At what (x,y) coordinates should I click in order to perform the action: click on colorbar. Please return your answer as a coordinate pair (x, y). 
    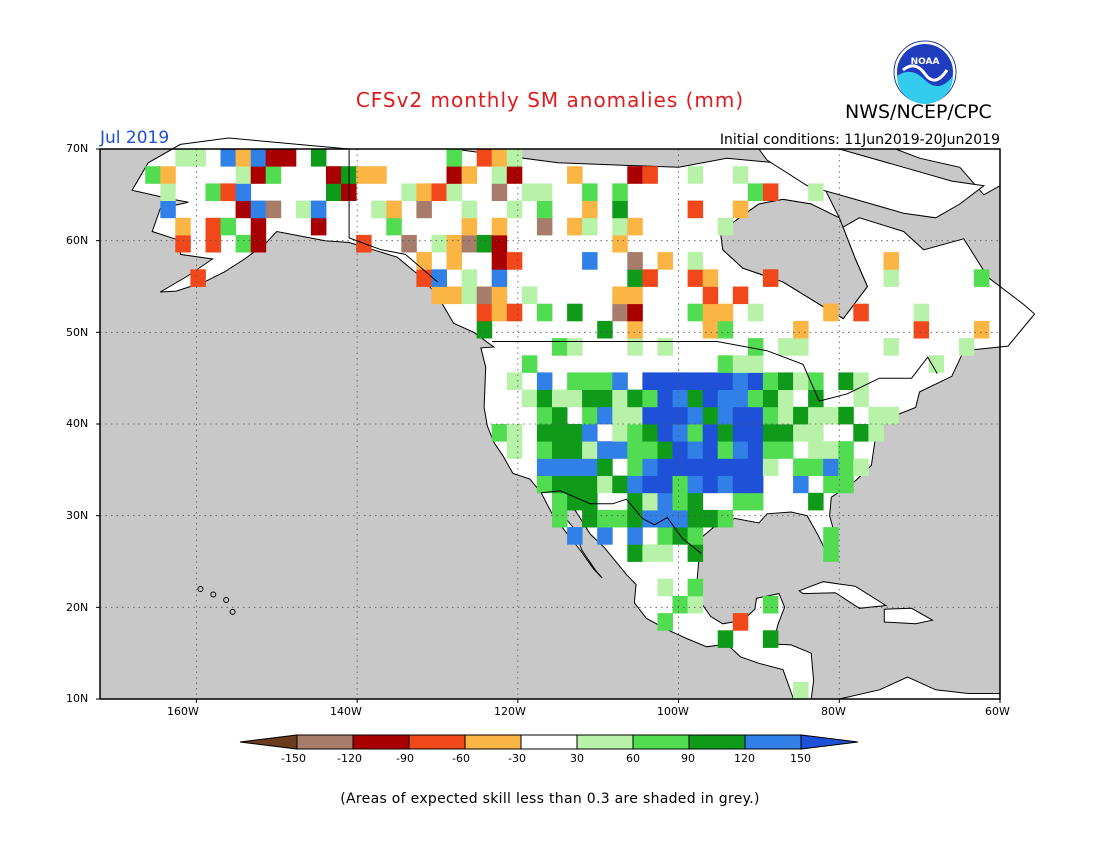
    Looking at the image, I should click on (549, 742).